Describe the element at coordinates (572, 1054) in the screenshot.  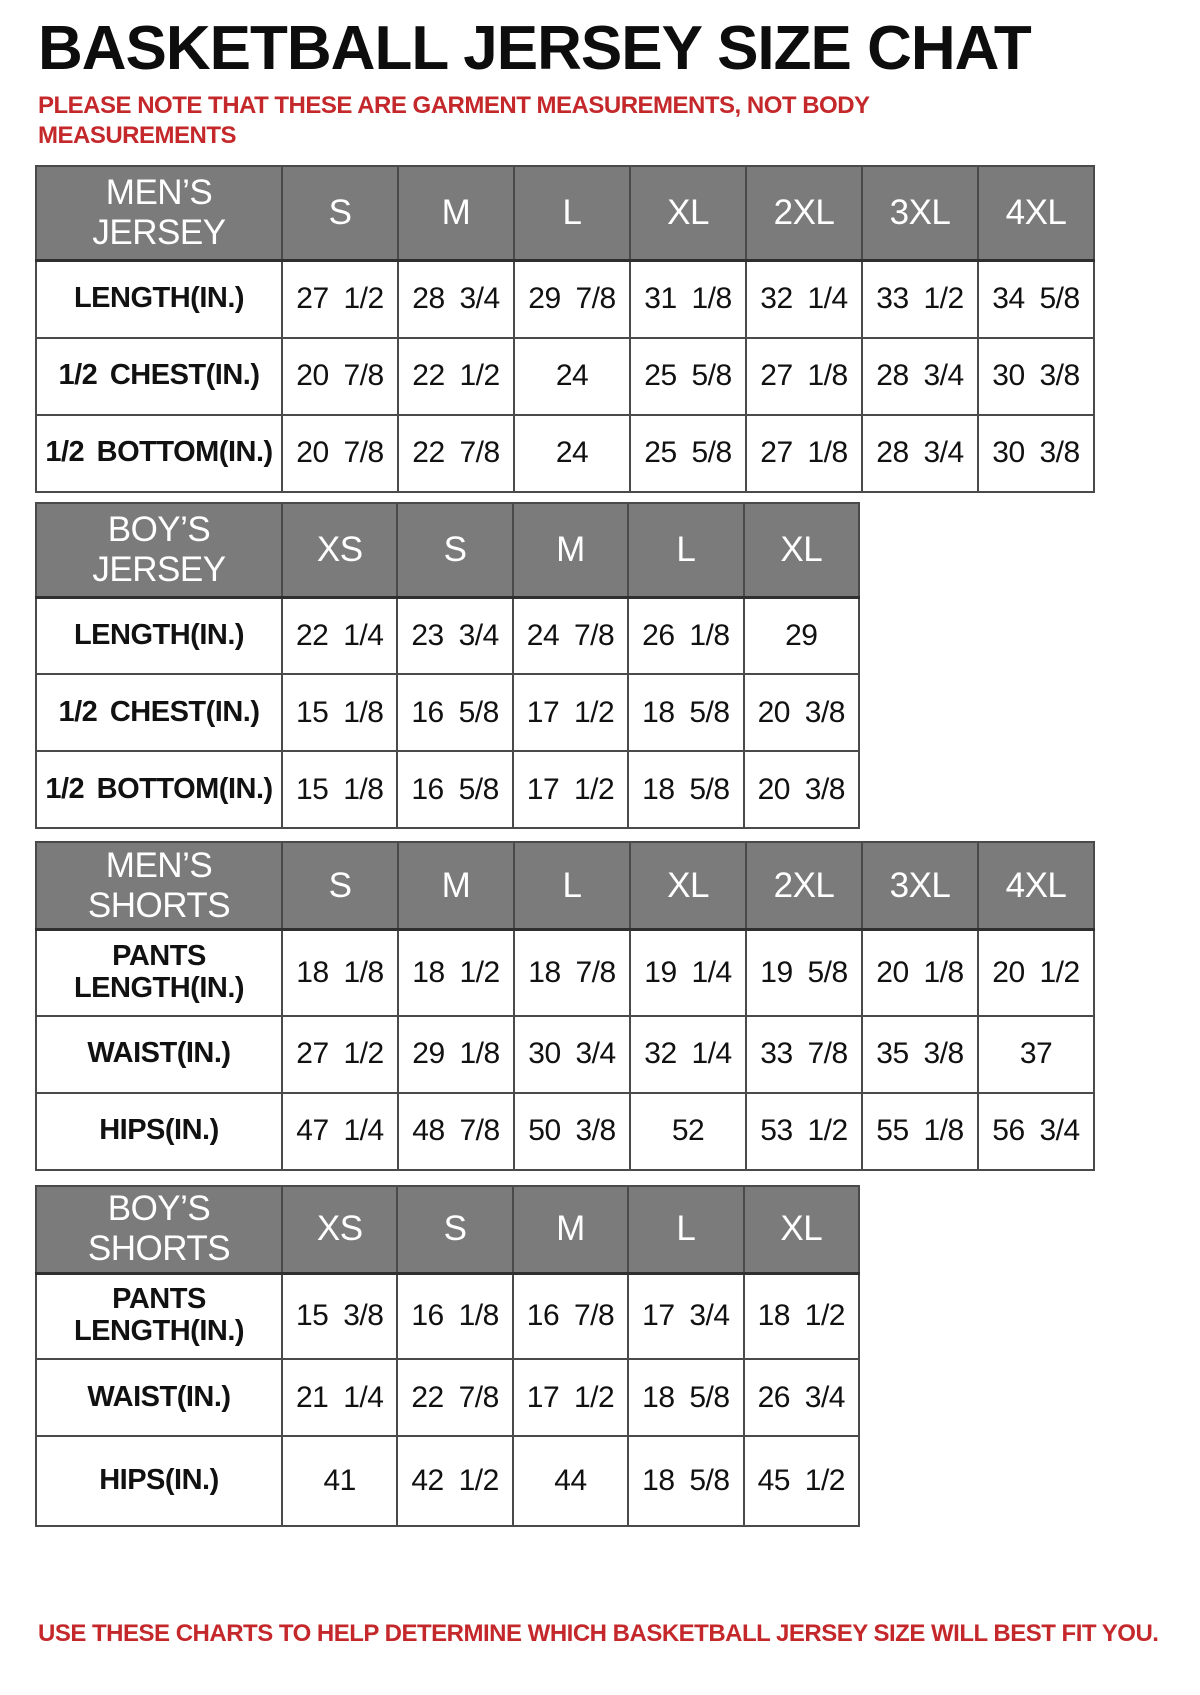
I see `measurement-cell: 30 3/4` at that location.